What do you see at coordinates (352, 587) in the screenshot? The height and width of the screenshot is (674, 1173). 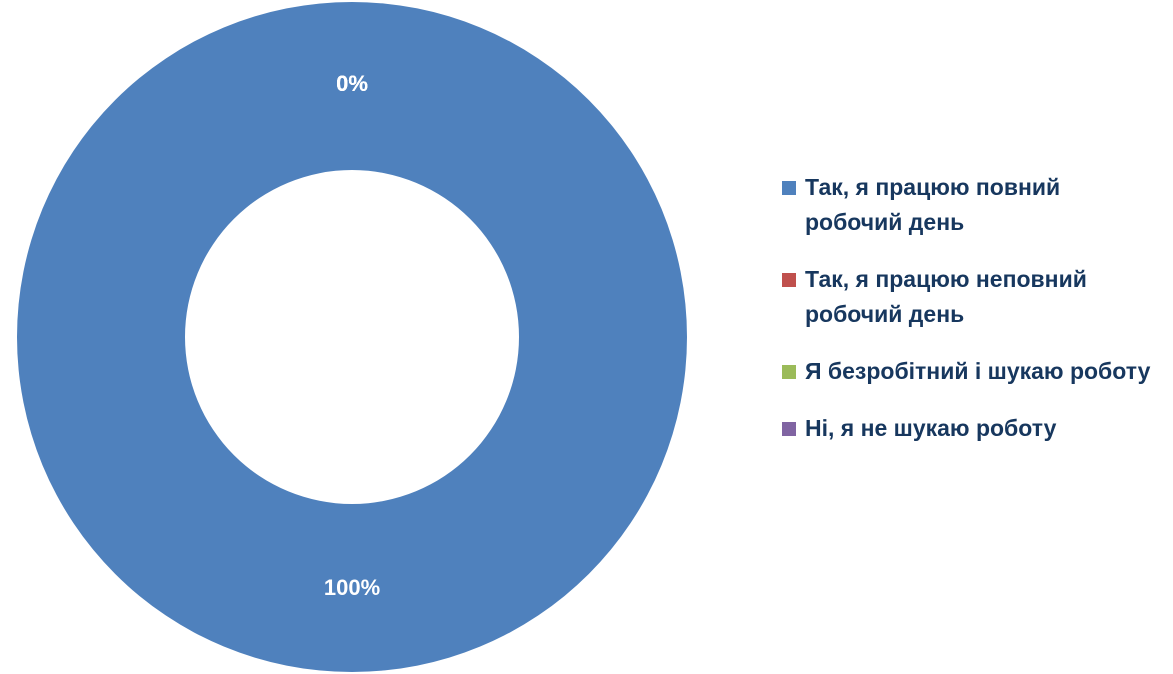 I see `data-label: 100%` at bounding box center [352, 587].